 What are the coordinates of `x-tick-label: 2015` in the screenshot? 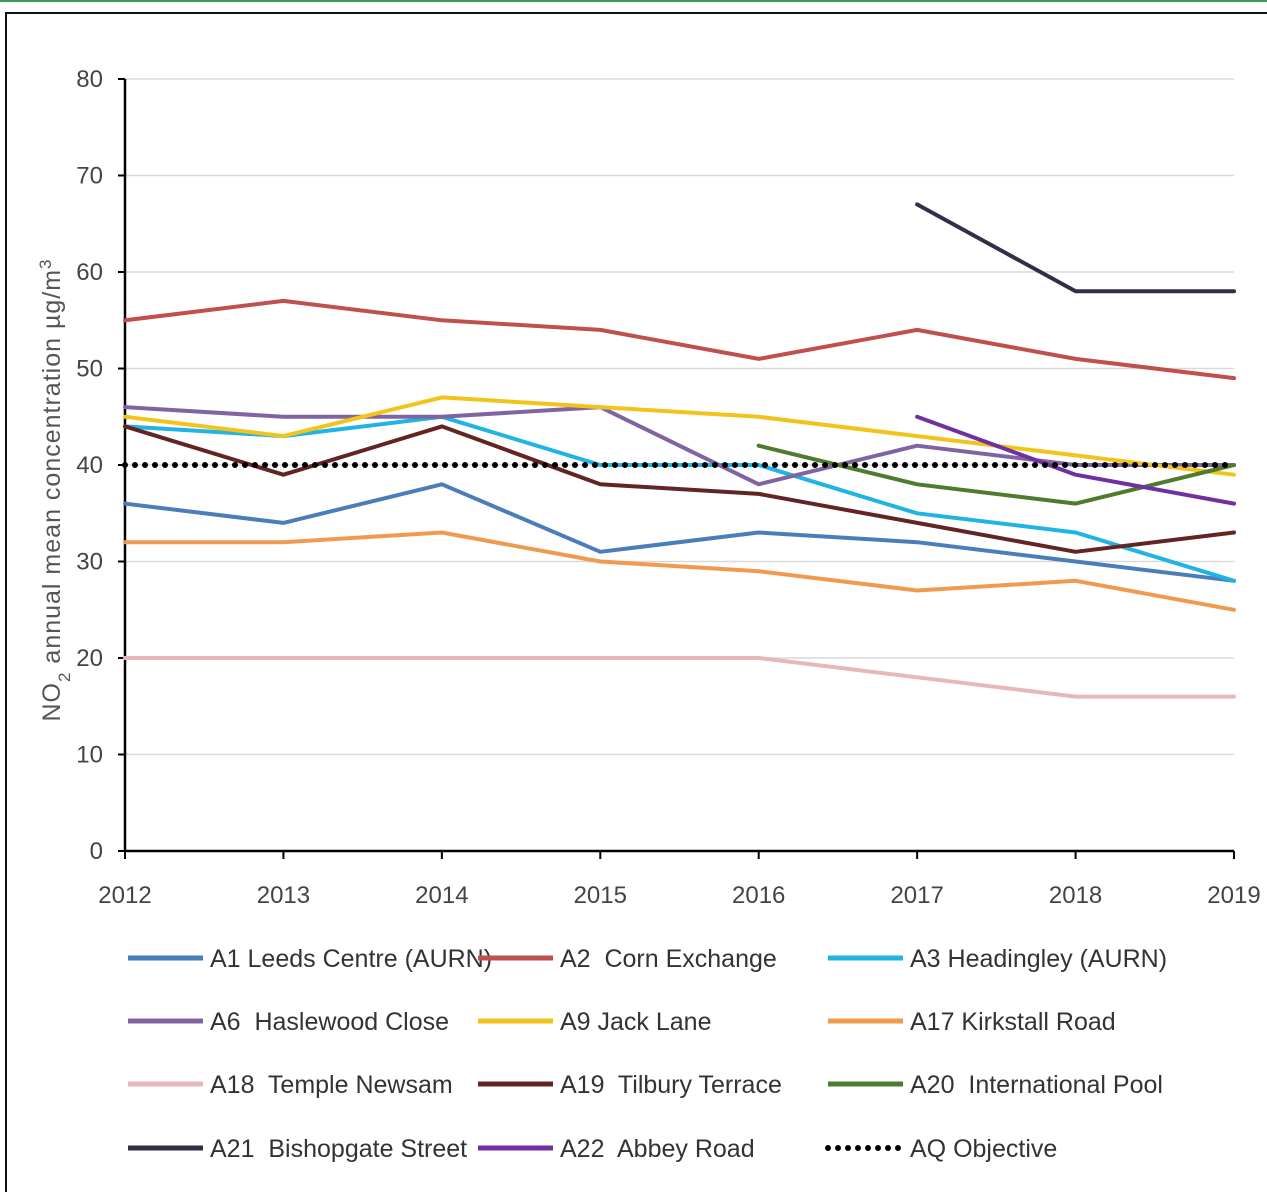 It's located at (600, 895).